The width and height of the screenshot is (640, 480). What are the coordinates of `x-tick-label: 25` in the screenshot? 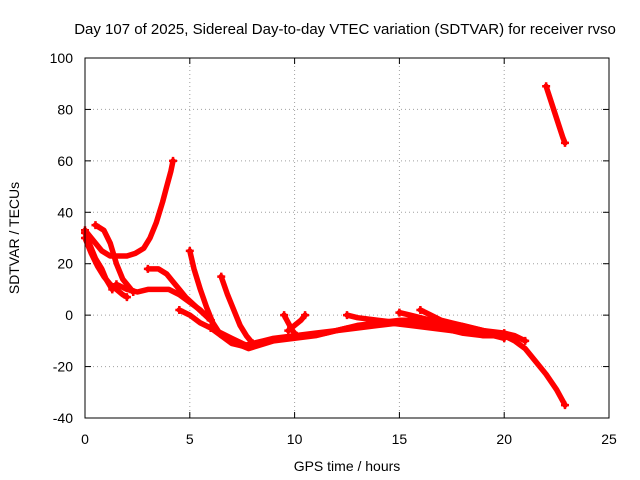 It's located at (609, 439).